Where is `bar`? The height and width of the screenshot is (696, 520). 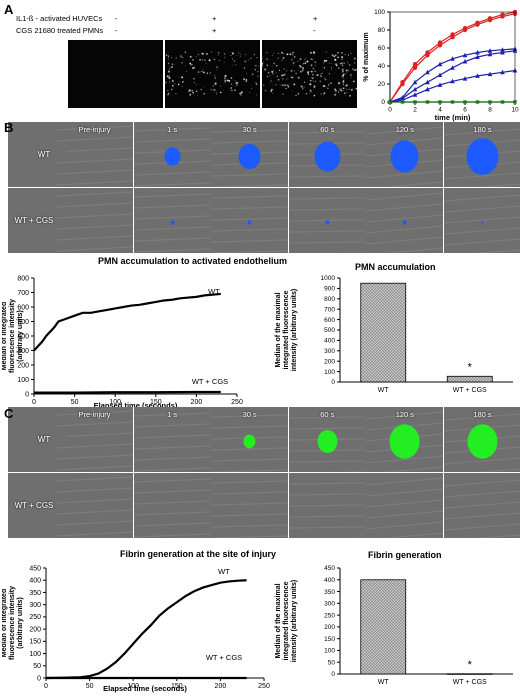
bar is located at coordinates (383, 627).